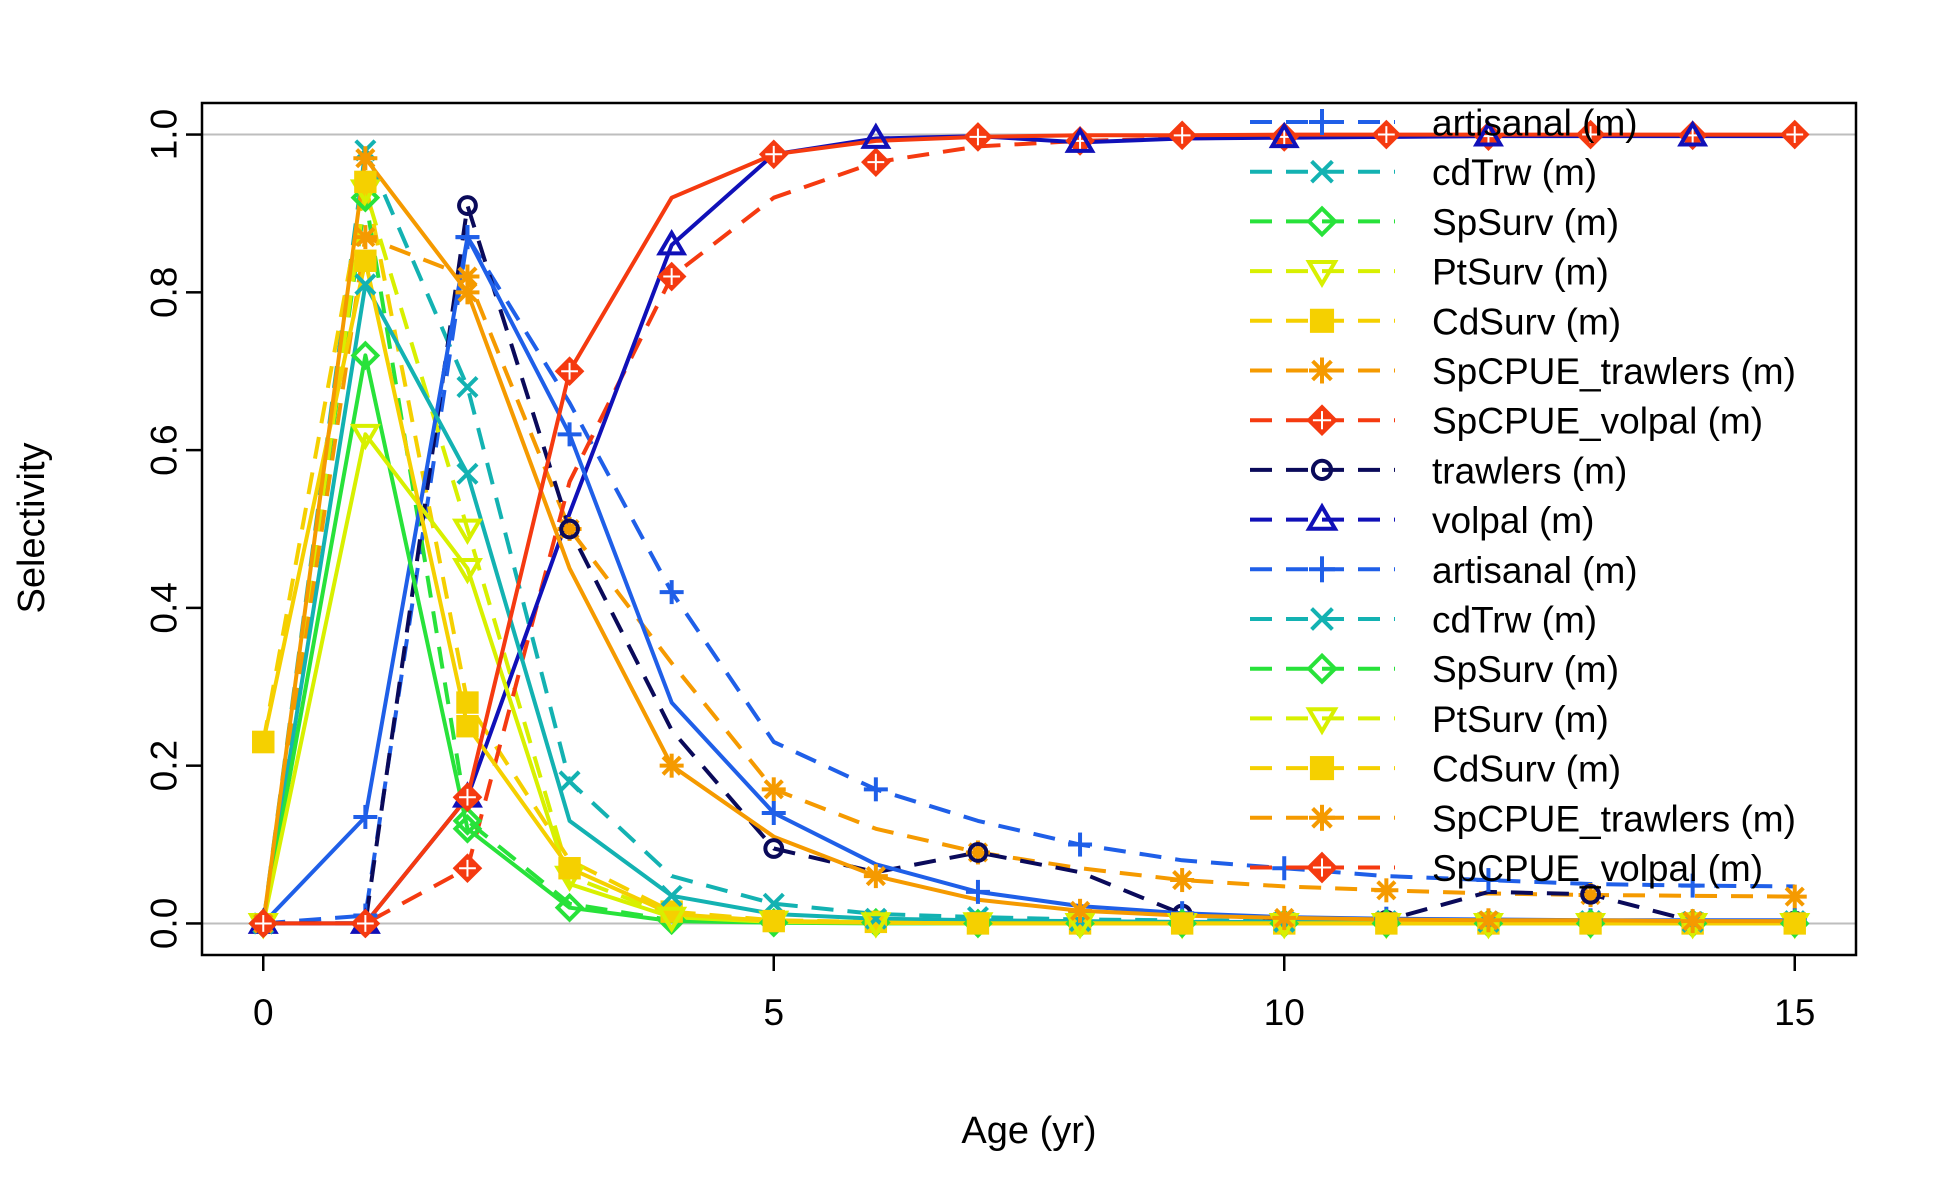 The image size is (1950, 1200). Describe the element at coordinates (164, 134) in the screenshot. I see `y-tick-label: 1.0` at that location.